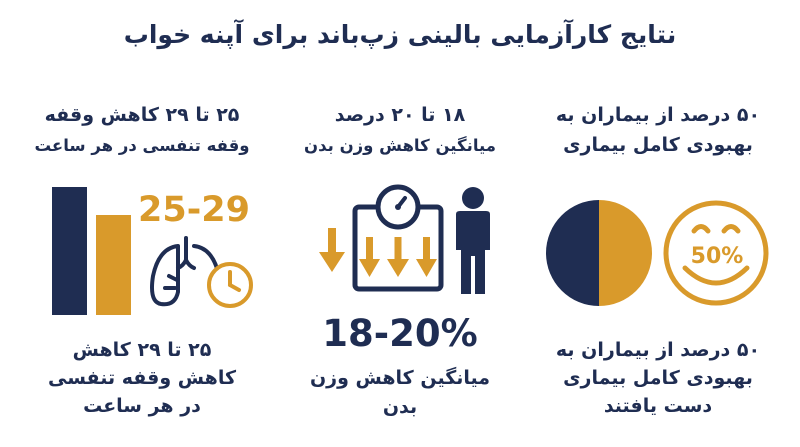 This screenshot has height=447, width=800. I want to click on weight-heading-line1: ۱۸ تا ۲۰ درصد, so click(400, 115).